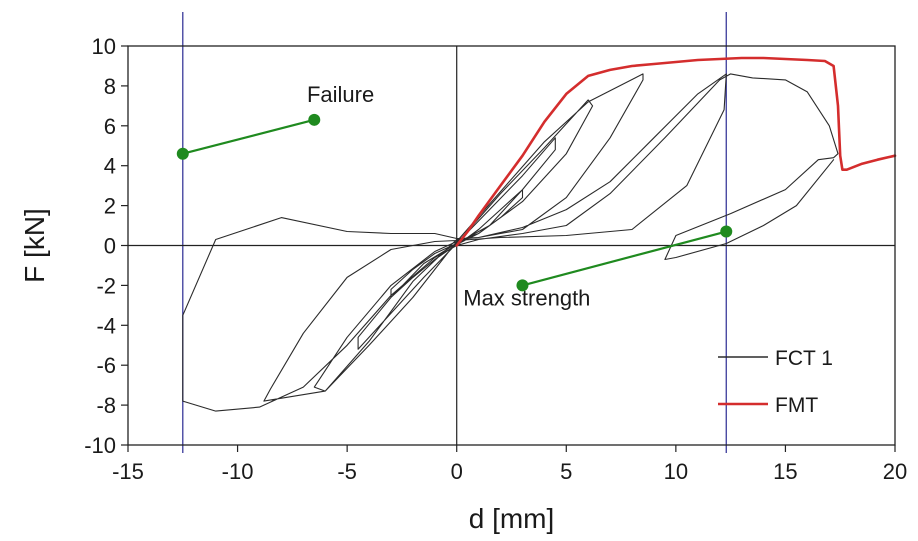 The image size is (918, 541). I want to click on x-axis-ticks: -15 -10 -5 0 5 10 15 20, so click(509, 464).